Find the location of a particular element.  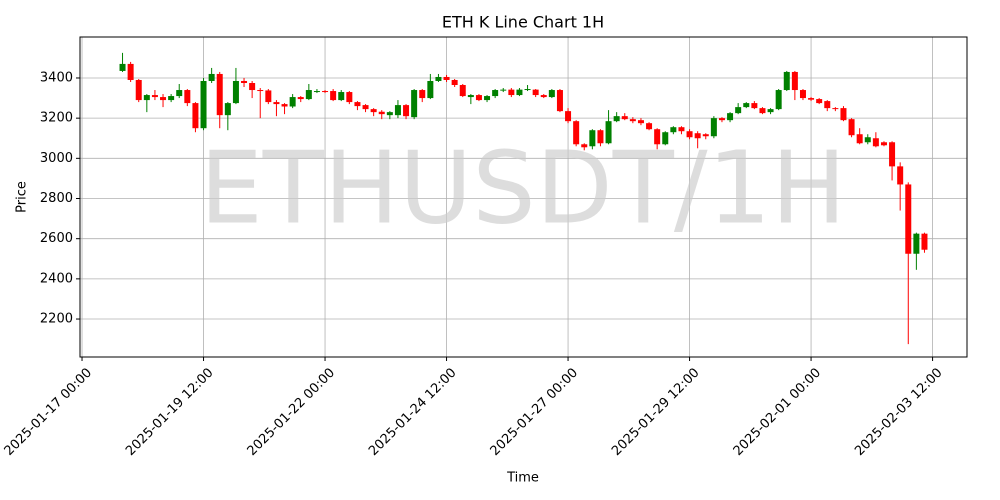

y-tick-label: 2600 is located at coordinates (56, 238).